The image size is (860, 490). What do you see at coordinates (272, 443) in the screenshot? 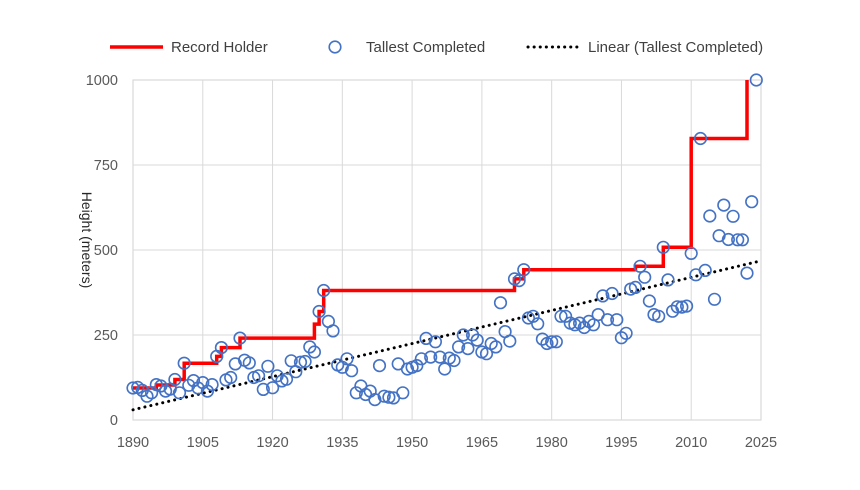
I see `x-tick-label: 1920` at bounding box center [272, 443].